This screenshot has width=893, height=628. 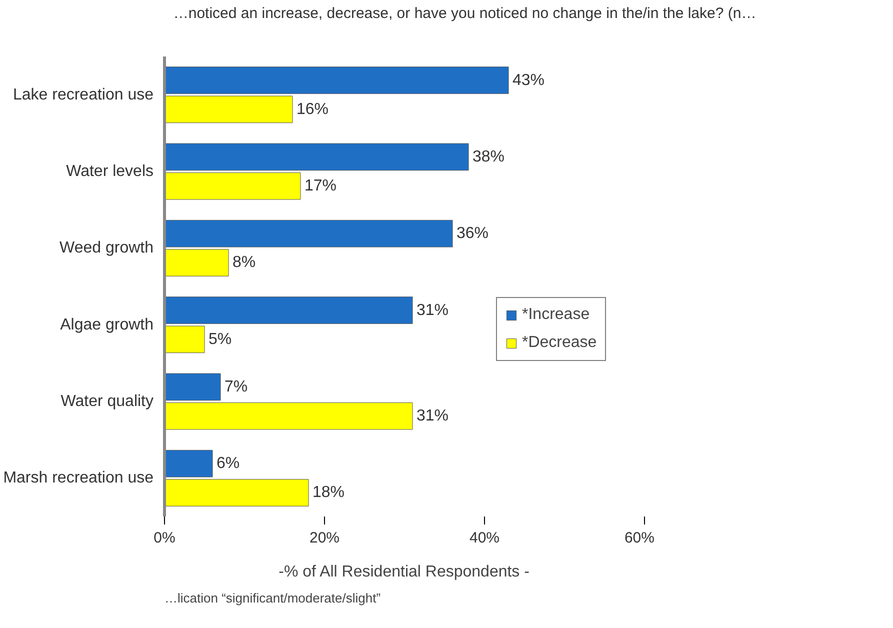 I want to click on y-tick-label: Algae growth, so click(x=107, y=325).